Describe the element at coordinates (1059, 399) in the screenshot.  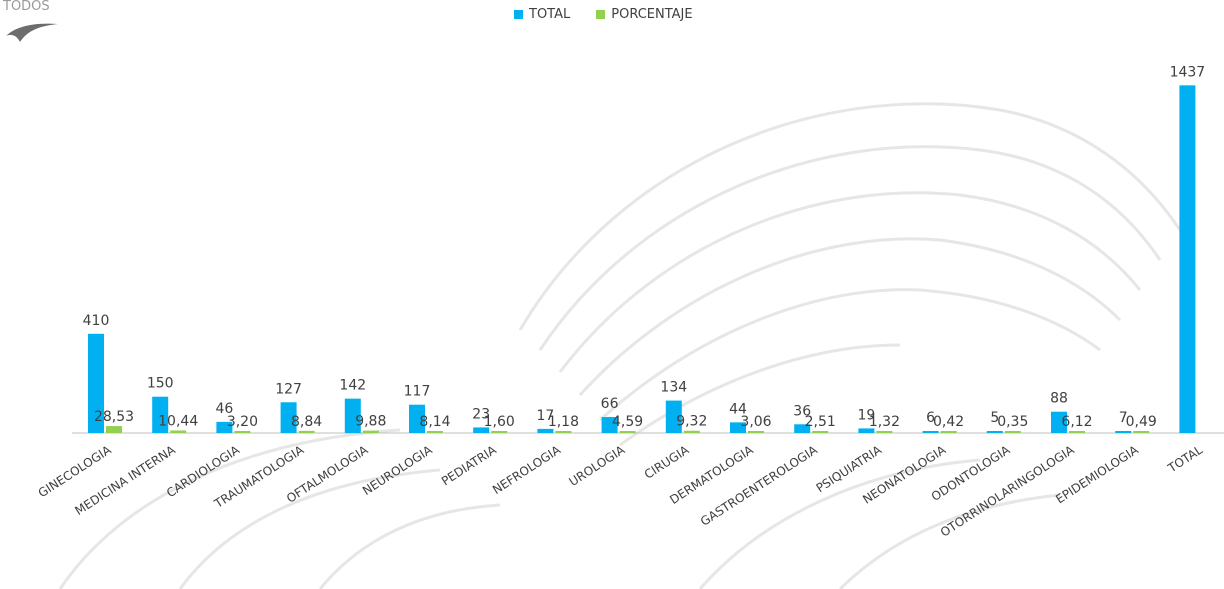
I see `data-label-total-15: 88` at that location.